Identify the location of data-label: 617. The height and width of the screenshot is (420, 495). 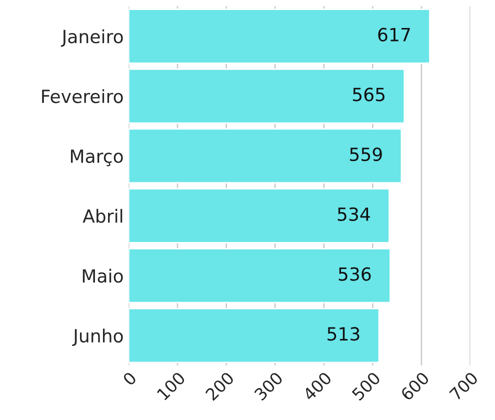
(394, 35).